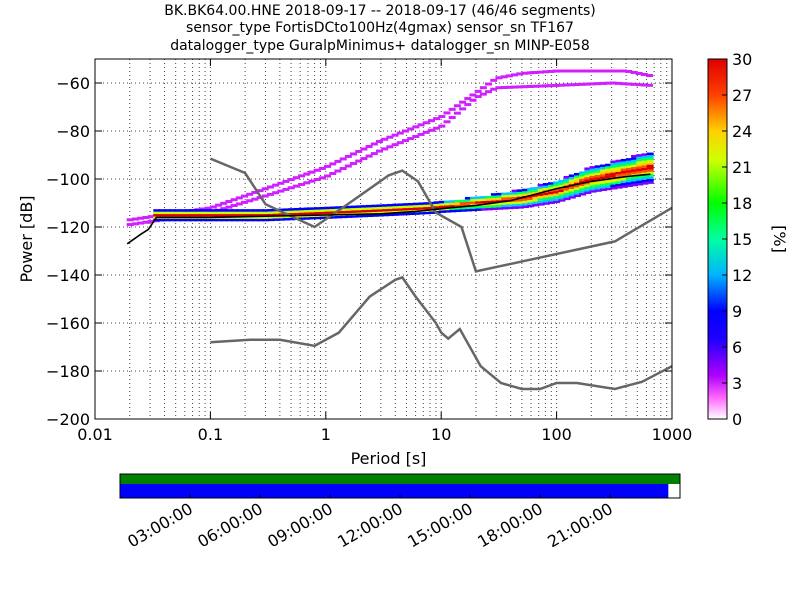 The width and height of the screenshot is (800, 600). What do you see at coordinates (737, 239) in the screenshot?
I see `colorbar-ticks: 0 3 6 9 12 15 18 21 24 27 30` at bounding box center [737, 239].